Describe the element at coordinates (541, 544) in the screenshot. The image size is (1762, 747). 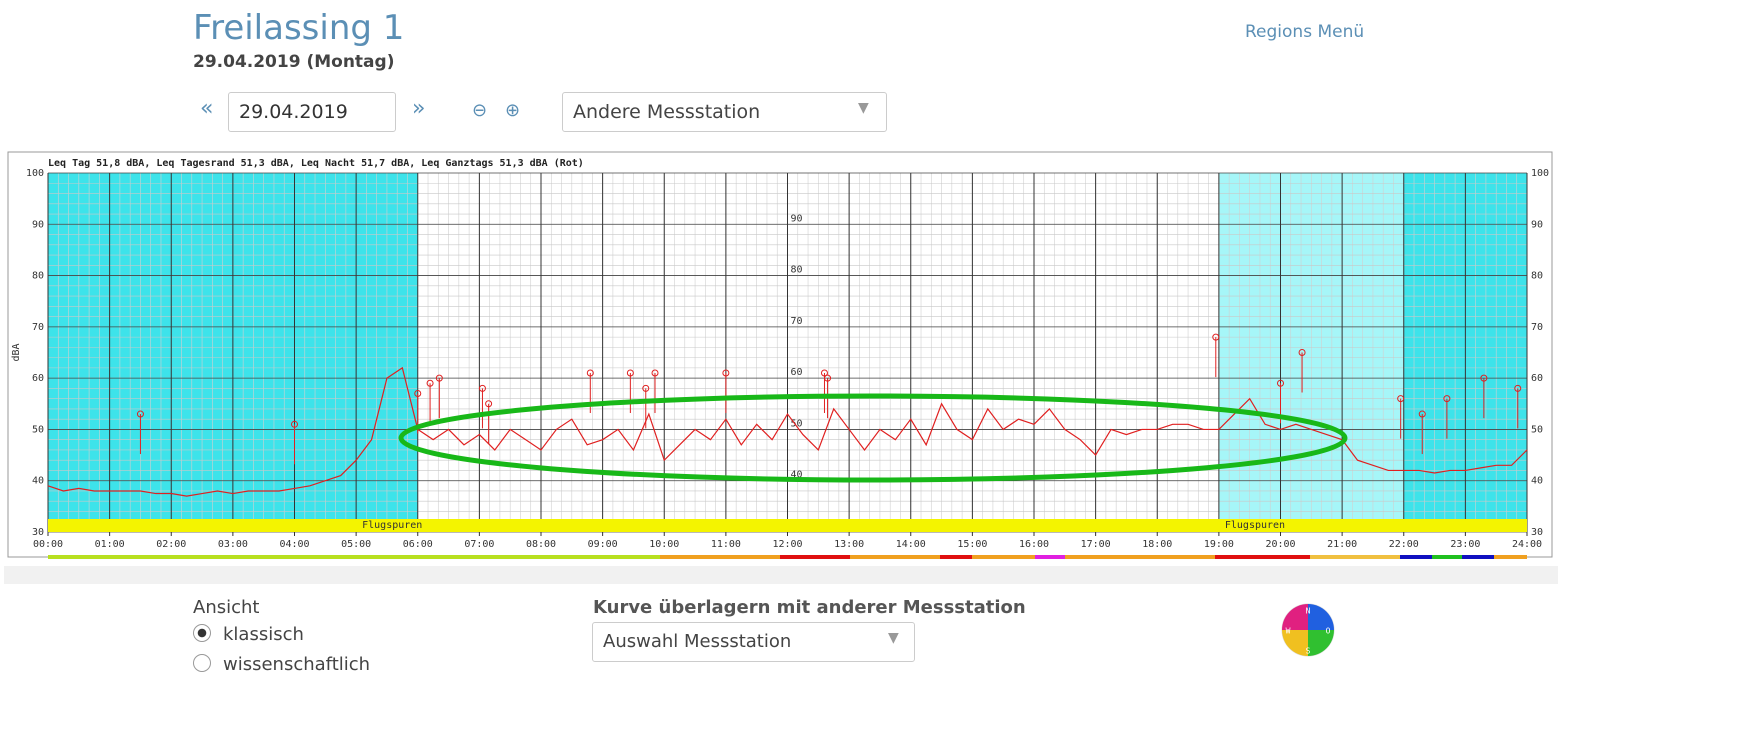
I see `x-tick-label: 08:00` at that location.